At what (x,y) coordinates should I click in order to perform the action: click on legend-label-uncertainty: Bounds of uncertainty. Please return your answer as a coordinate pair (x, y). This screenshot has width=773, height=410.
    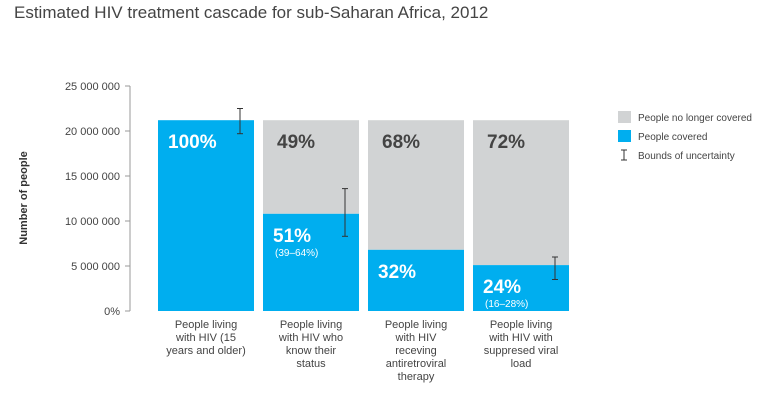
    Looking at the image, I should click on (686, 156).